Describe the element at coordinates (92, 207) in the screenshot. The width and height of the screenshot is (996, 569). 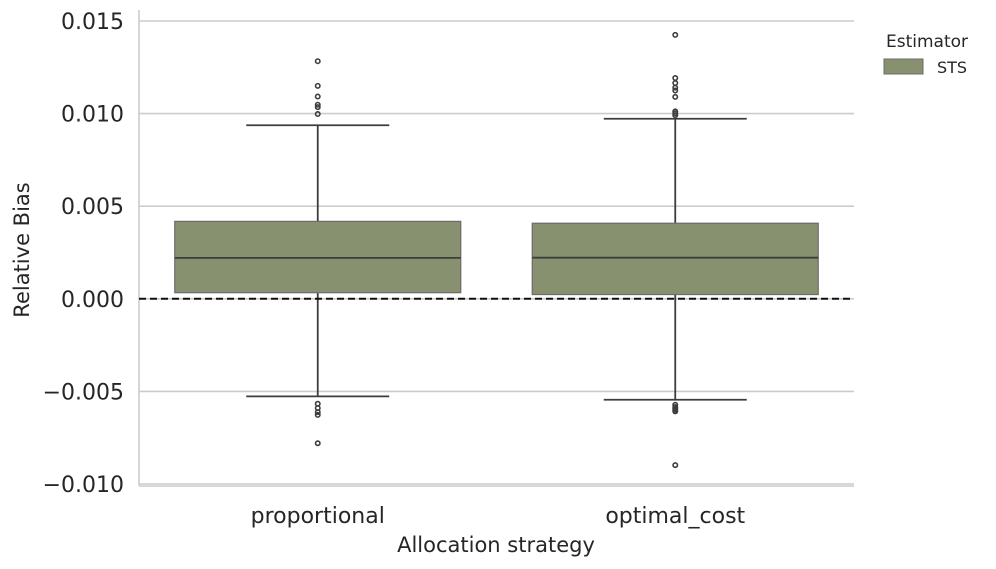
I see `y-tick-label: 0.005` at that location.